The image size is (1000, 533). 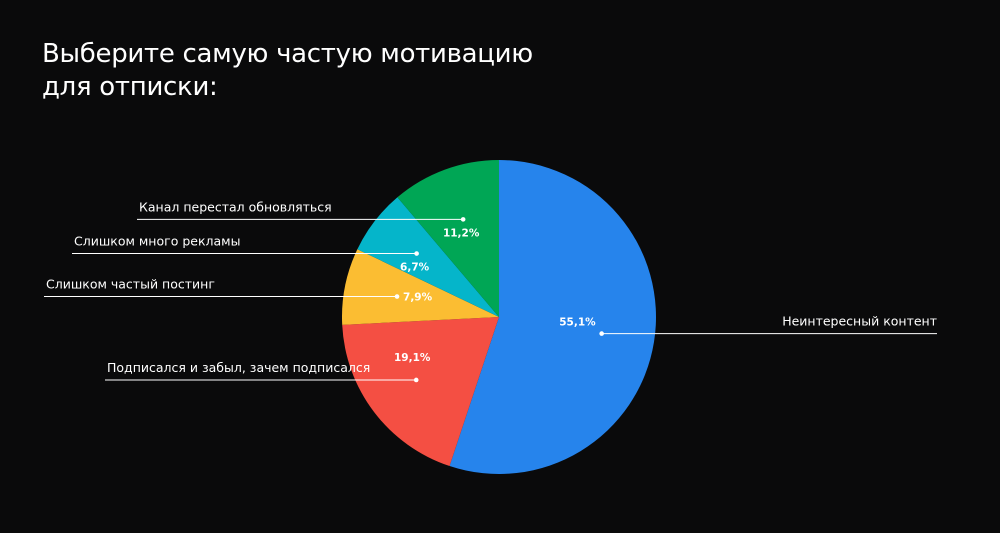 I want to click on chart-title-line-1: Выберите самую частую мотивацию, so click(x=287, y=54).